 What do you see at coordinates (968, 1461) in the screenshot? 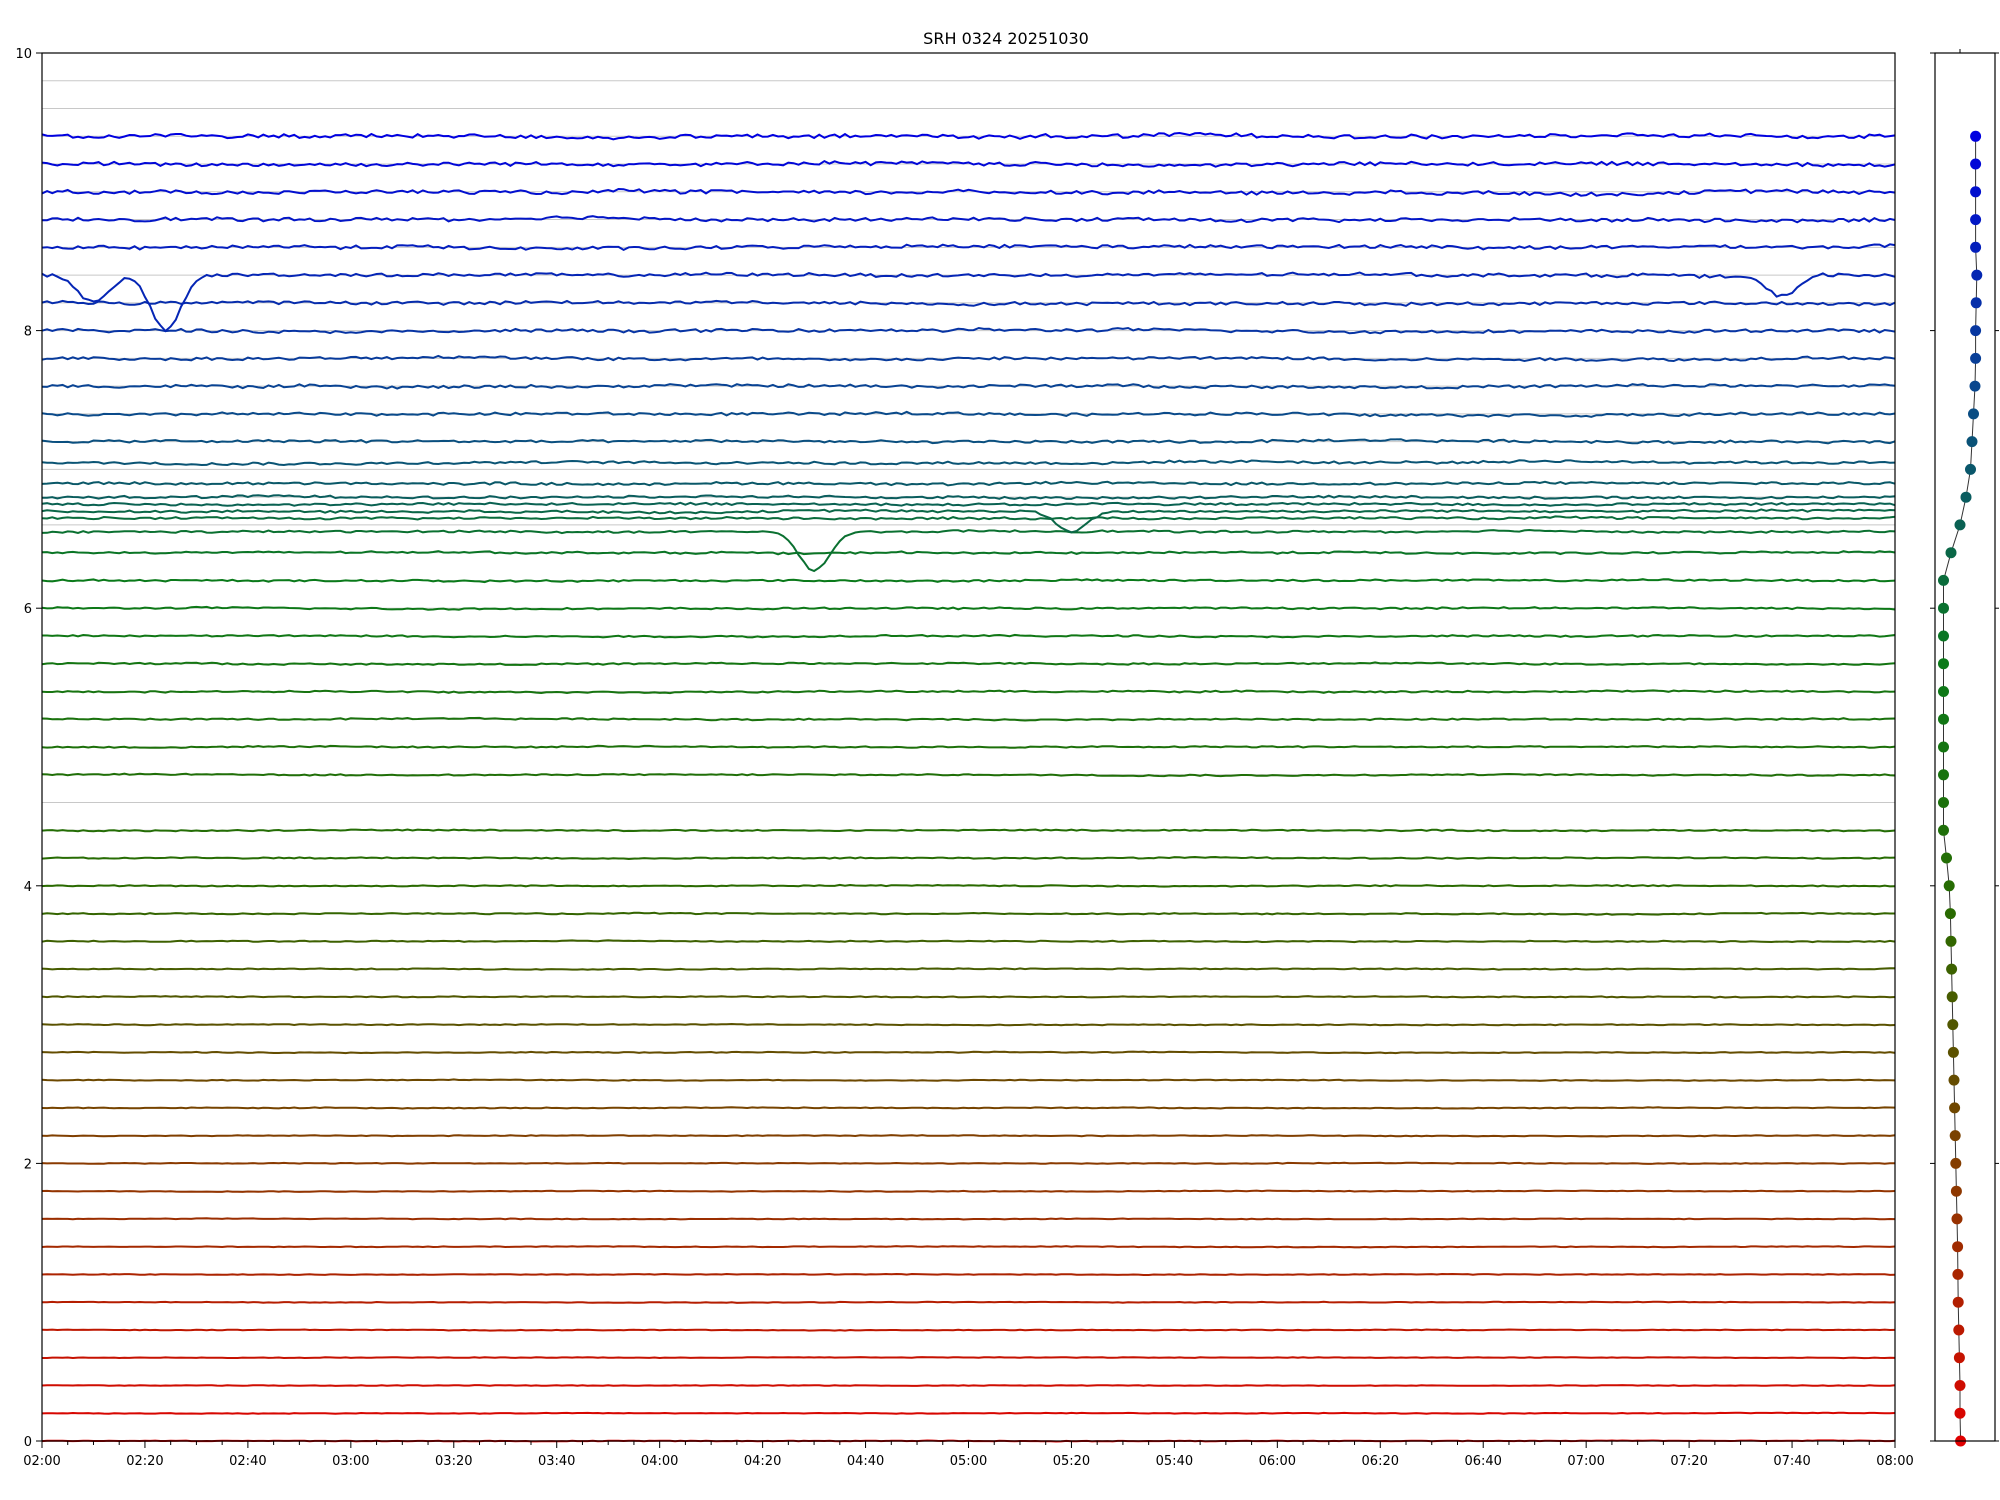
I see `x-tick-label: 05:00` at bounding box center [968, 1461].